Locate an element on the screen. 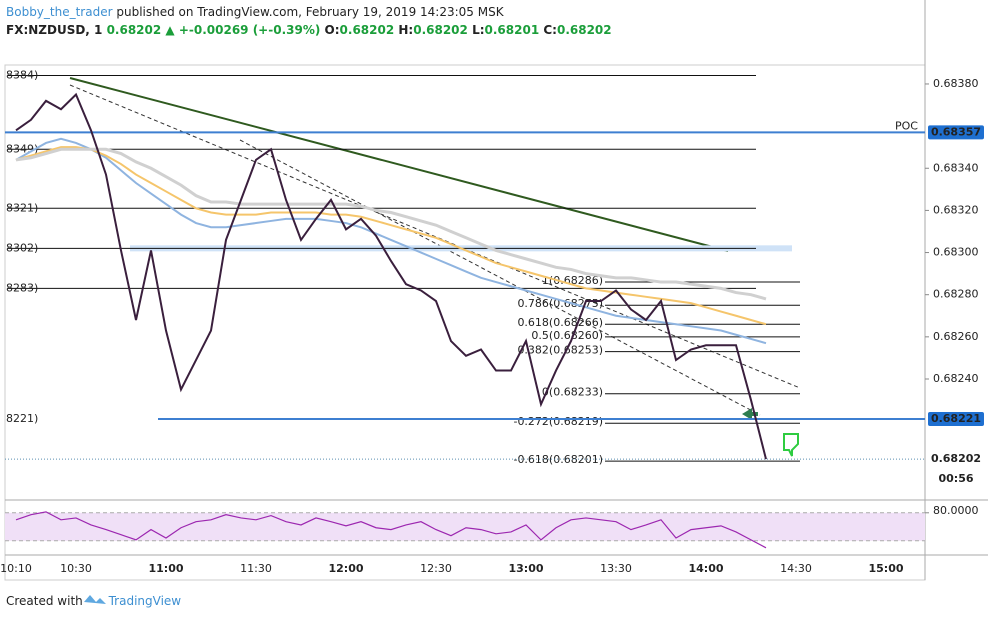 This screenshot has width=988, height=622. level-label: 8321) is located at coordinates (22, 207).